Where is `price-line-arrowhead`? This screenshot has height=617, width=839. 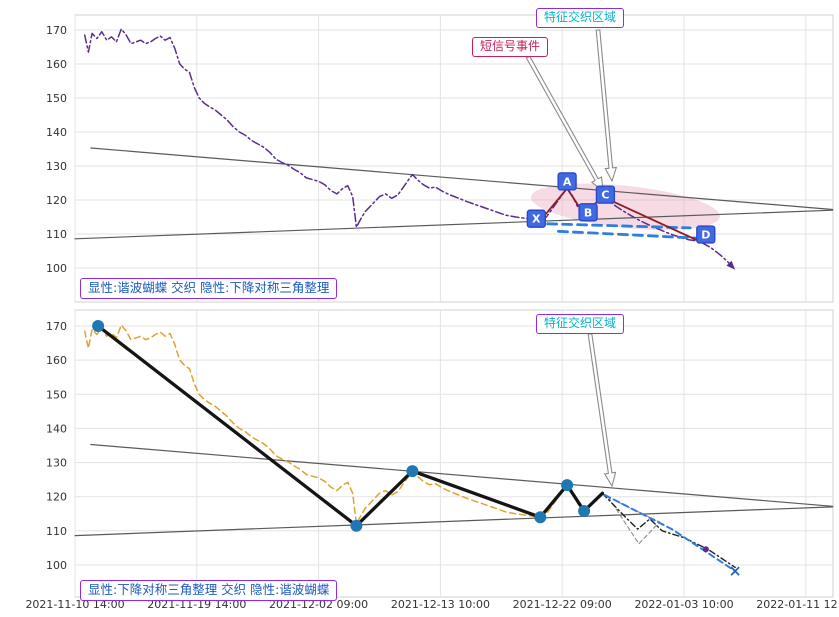 price-line-arrowhead is located at coordinates (731, 265).